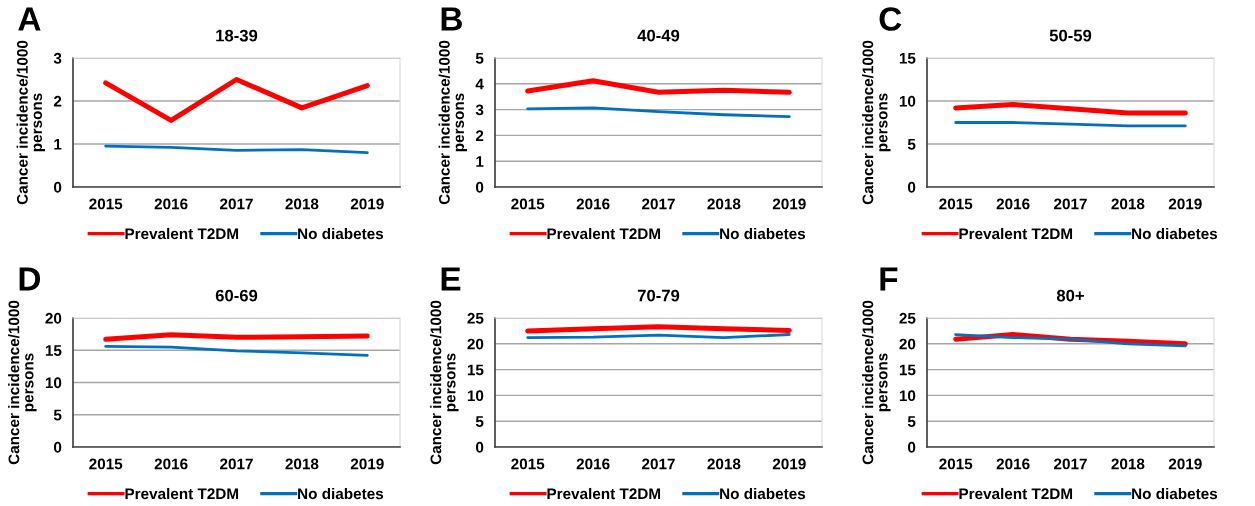 This screenshot has height=506, width=1255. What do you see at coordinates (889, 279) in the screenshot?
I see `text: F` at bounding box center [889, 279].